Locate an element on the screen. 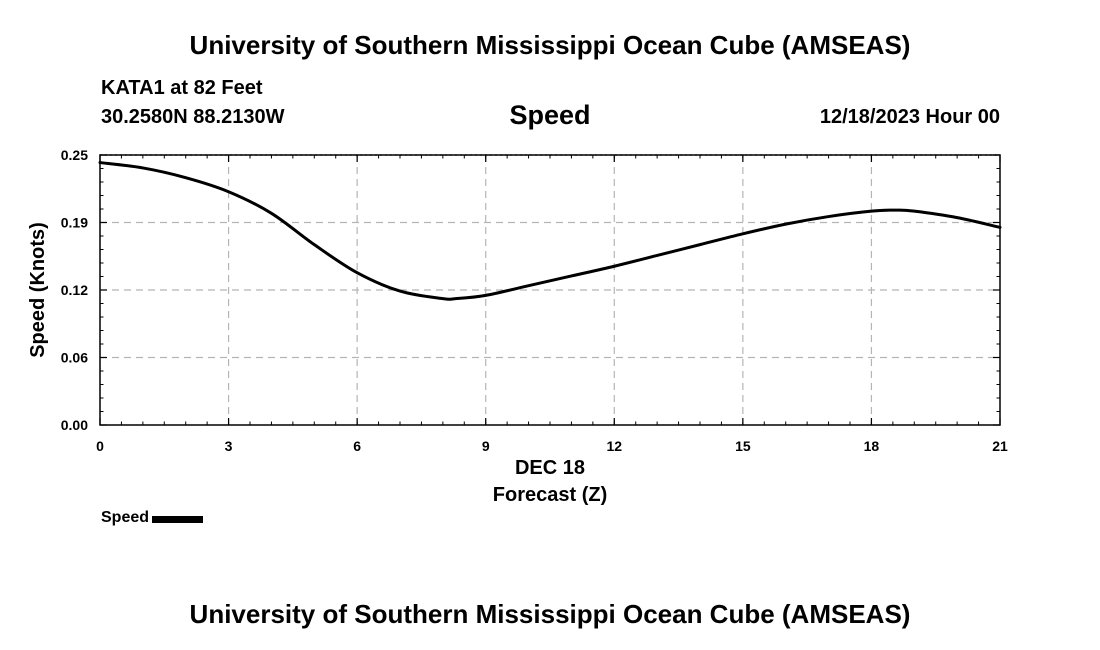  y-tick-label: 0.00 is located at coordinates (74, 425).